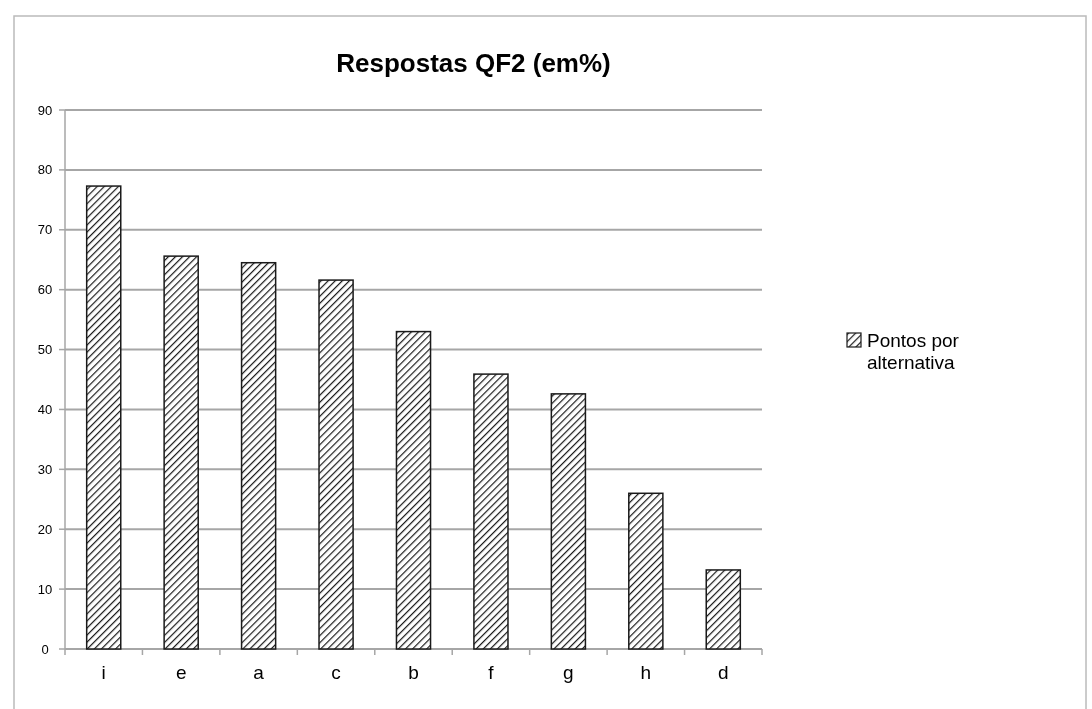  What do you see at coordinates (723, 672) in the screenshot?
I see `x-tick-label: d` at bounding box center [723, 672].